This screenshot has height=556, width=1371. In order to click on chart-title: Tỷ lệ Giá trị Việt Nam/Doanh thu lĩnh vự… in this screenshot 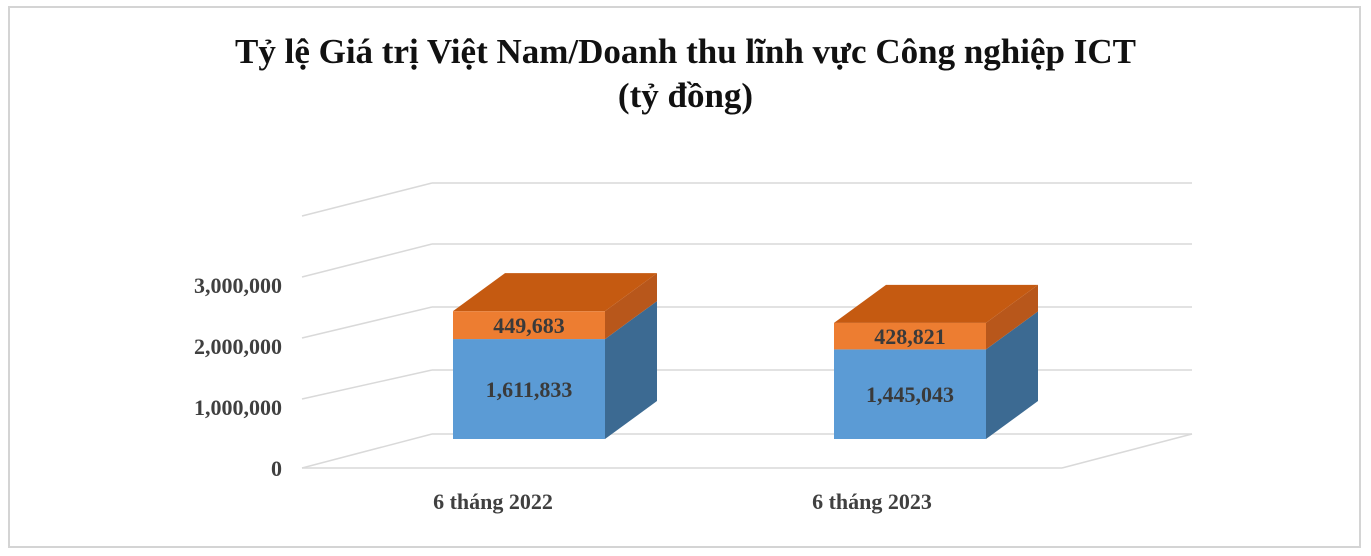, I will do `click(685, 51)`.